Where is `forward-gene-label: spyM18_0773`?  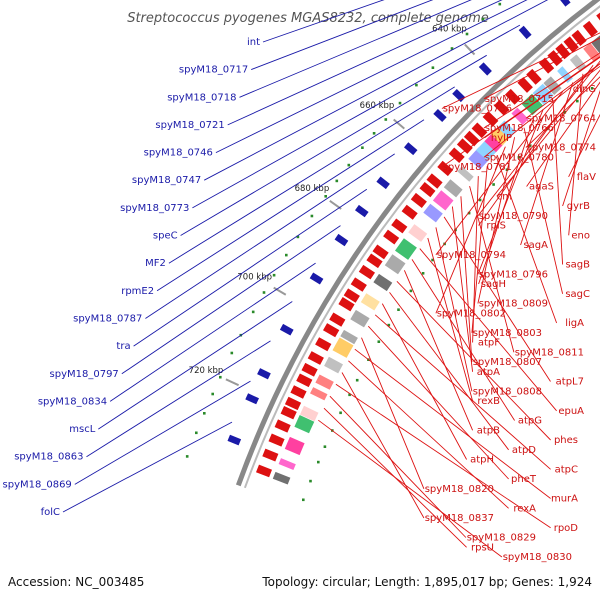
forward-gene-label: spyM18_0773 is located at coordinates (154, 208).